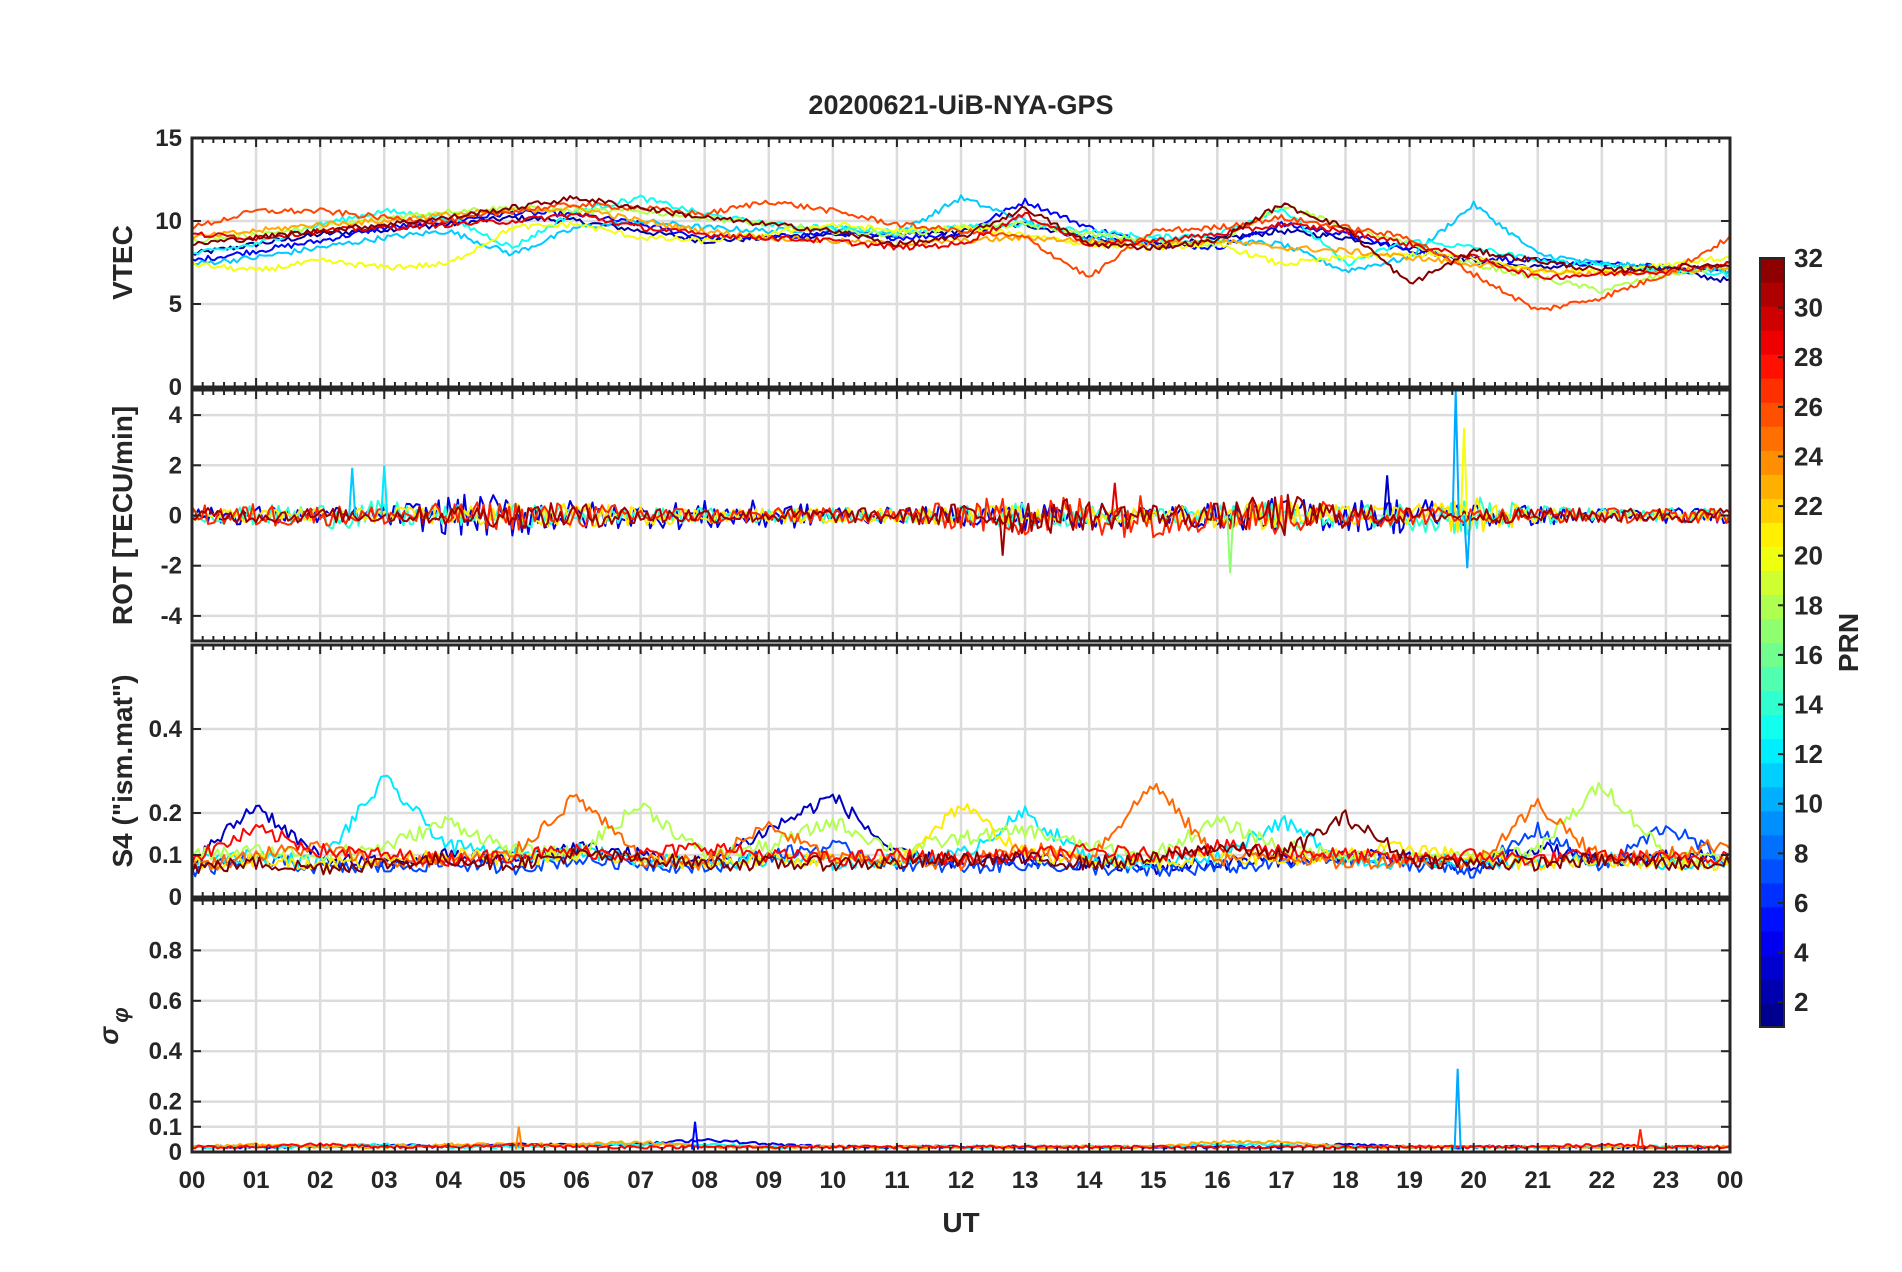 Image resolution: width=1902 pixels, height=1272 pixels. I want to click on colorbar-tick-label: 24, so click(1808, 456).